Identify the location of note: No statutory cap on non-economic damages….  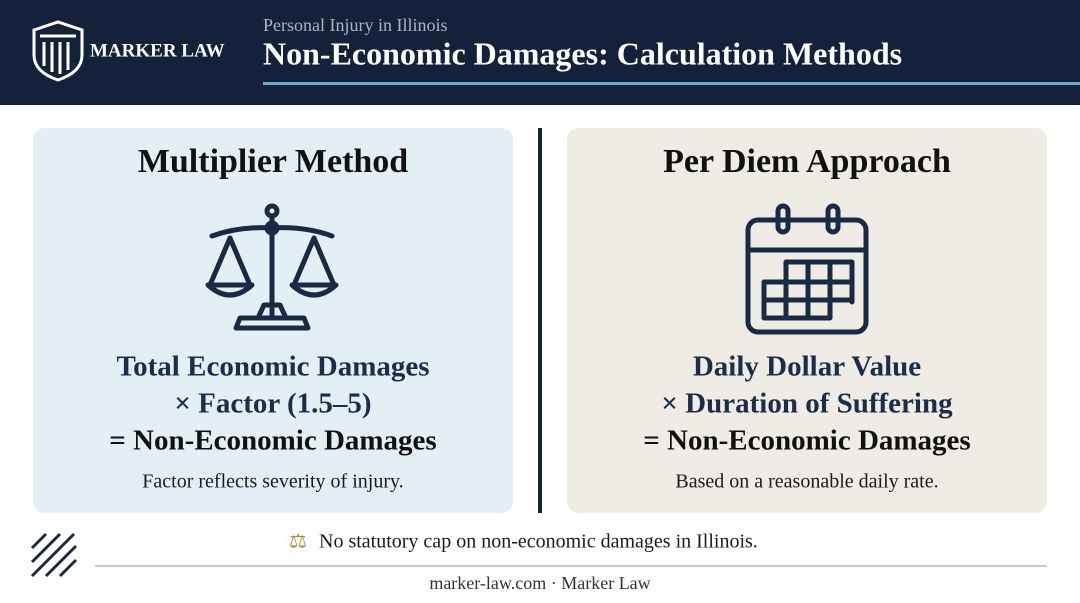
(538, 542).